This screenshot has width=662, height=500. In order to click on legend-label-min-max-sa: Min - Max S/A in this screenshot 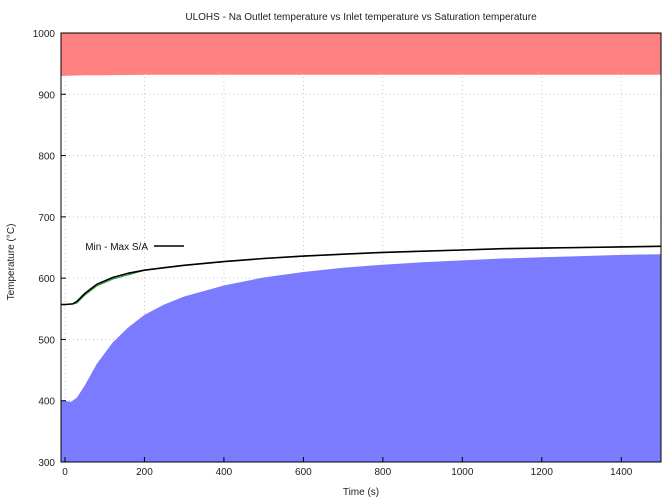, I will do `click(116, 247)`.